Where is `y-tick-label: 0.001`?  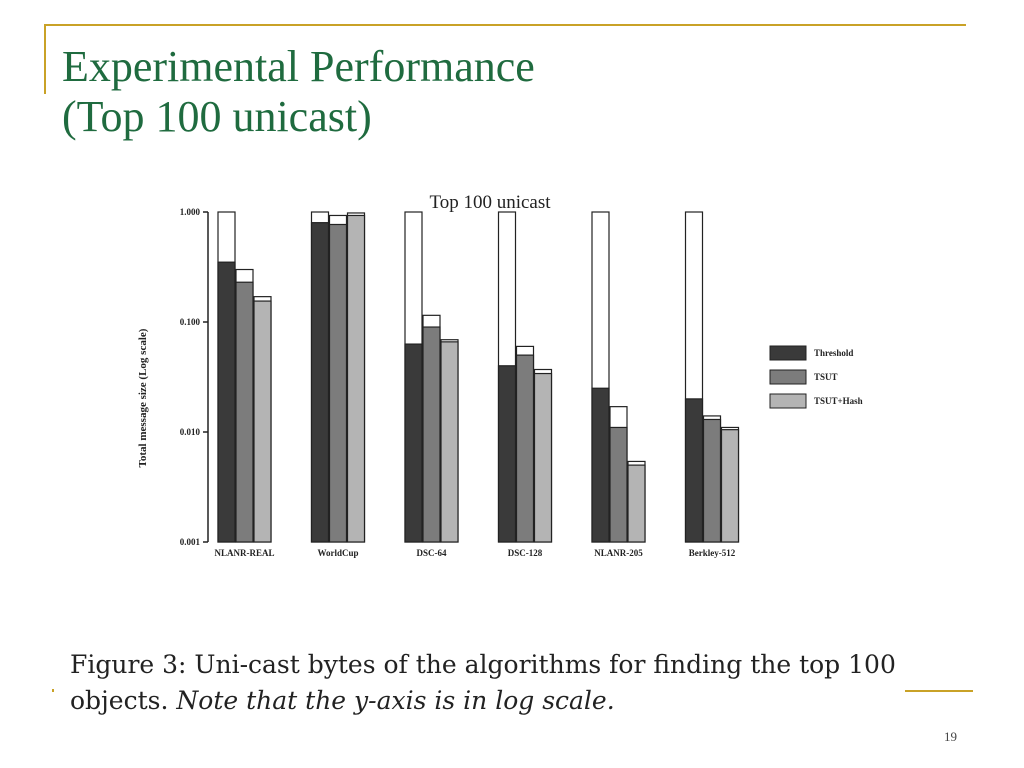 y-tick-label: 0.001 is located at coordinates (190, 542).